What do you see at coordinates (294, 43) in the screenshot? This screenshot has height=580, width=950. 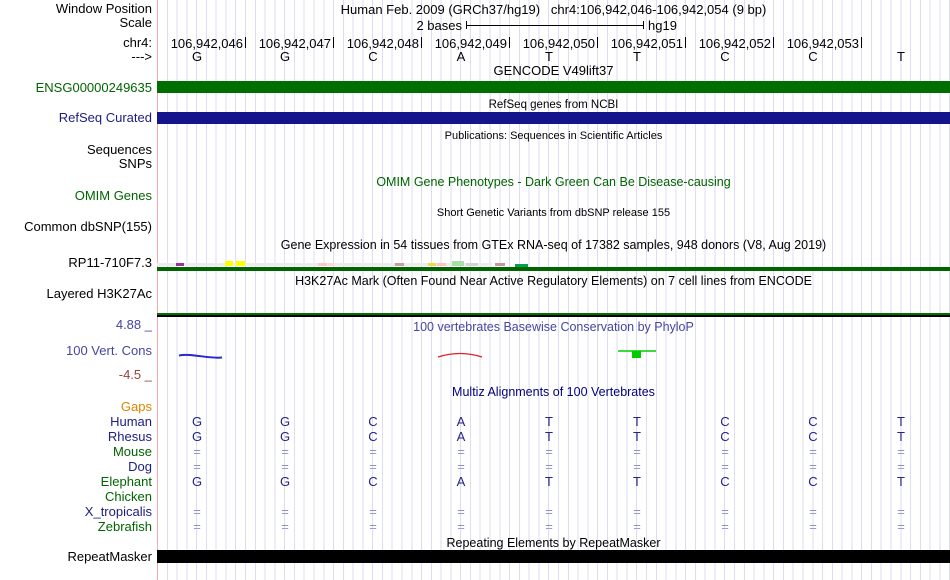 I see `ruler-position: 106,942,047` at bounding box center [294, 43].